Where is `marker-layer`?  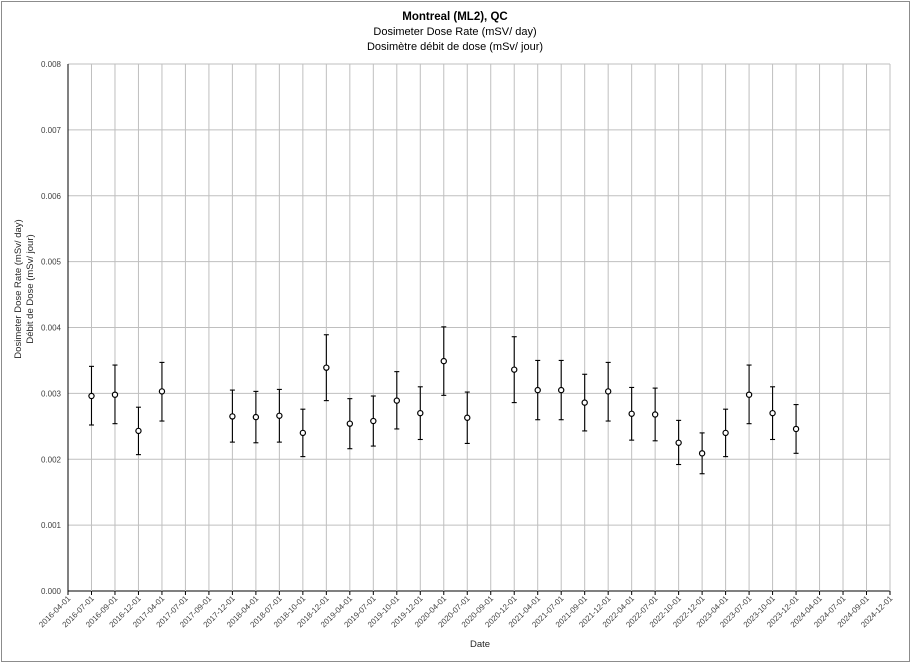
marker-layer is located at coordinates (444, 407).